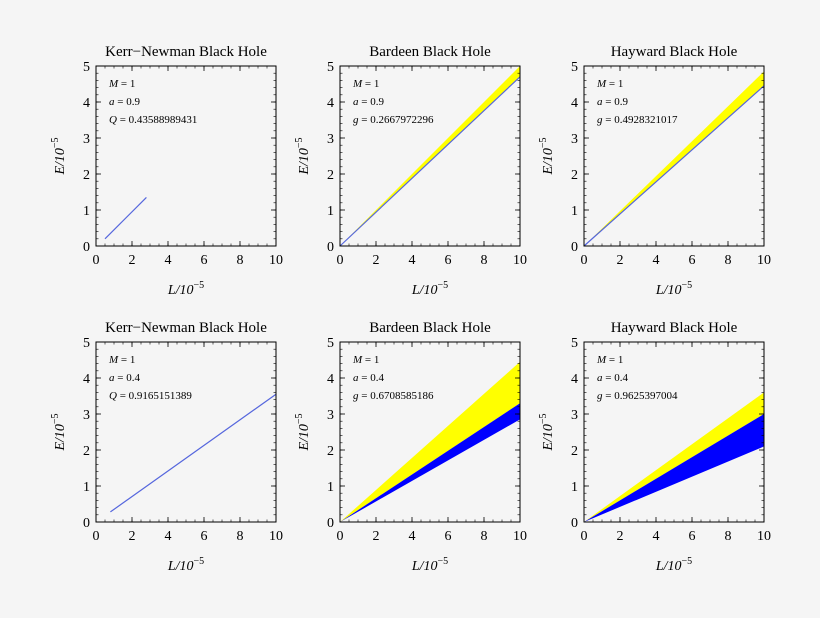  I want to click on y-tick-label: 0, so click(86, 523).